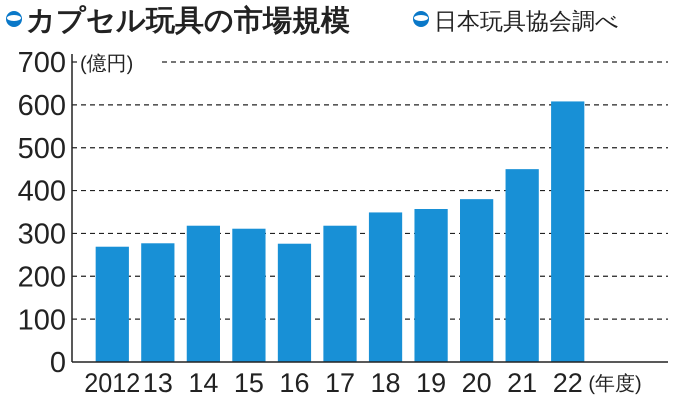 This screenshot has height=398, width=673. Describe the element at coordinates (567, 383) in the screenshot. I see `x-tick-label: 22` at that location.